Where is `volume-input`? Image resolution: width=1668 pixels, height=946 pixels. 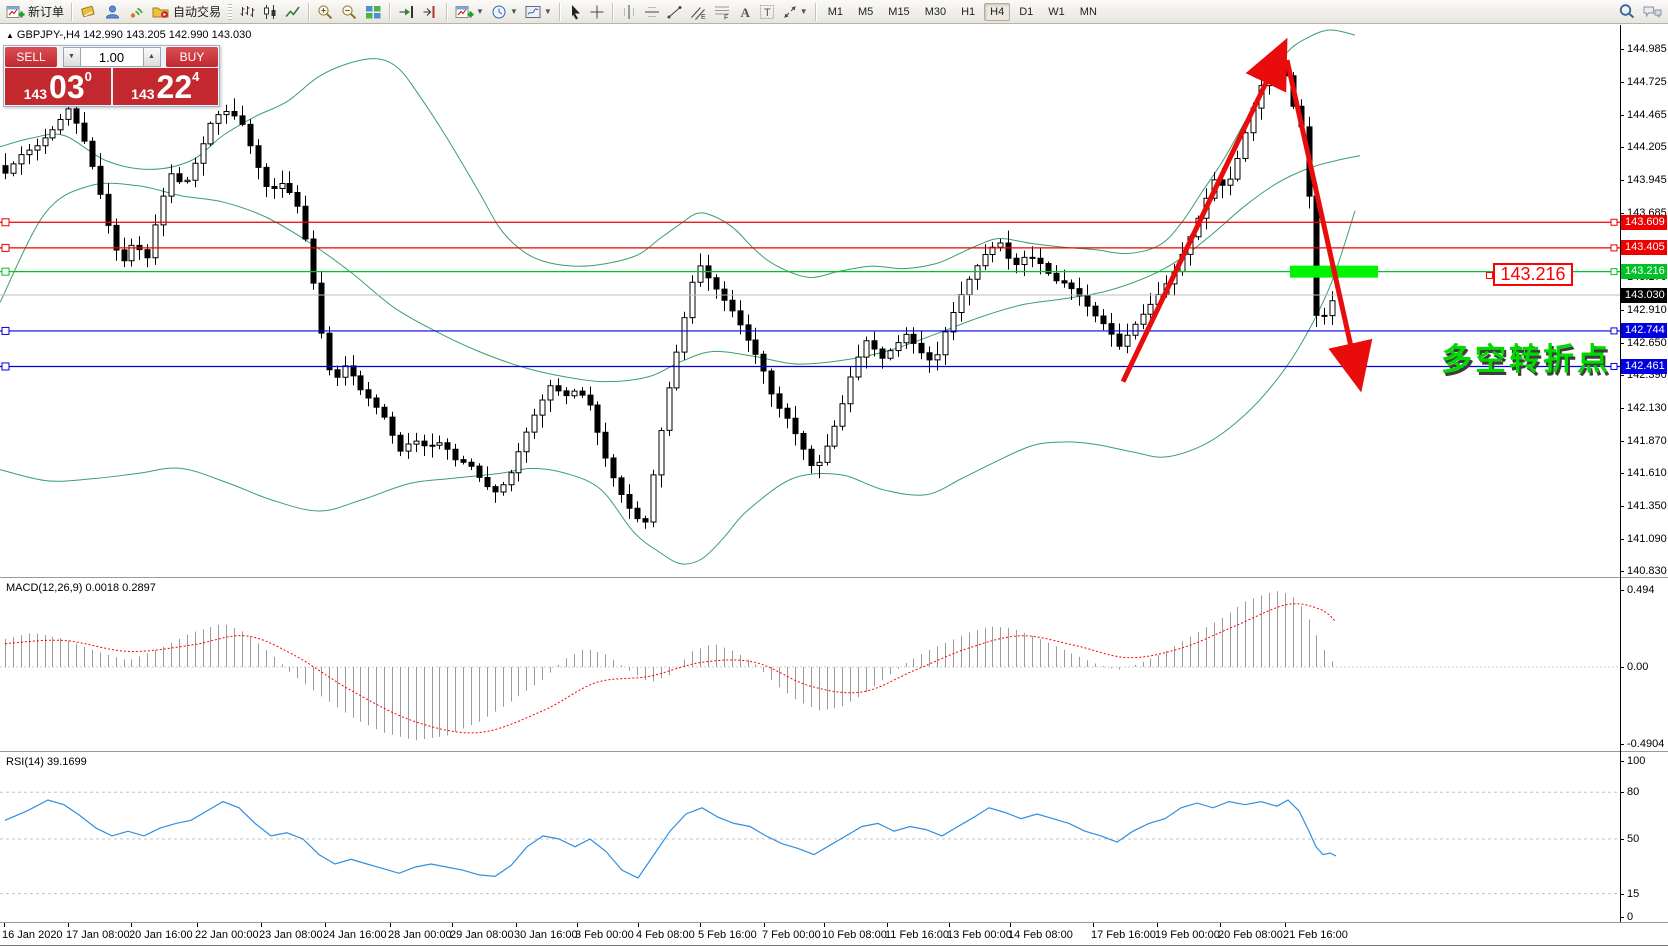 volume-input is located at coordinates (111, 57).